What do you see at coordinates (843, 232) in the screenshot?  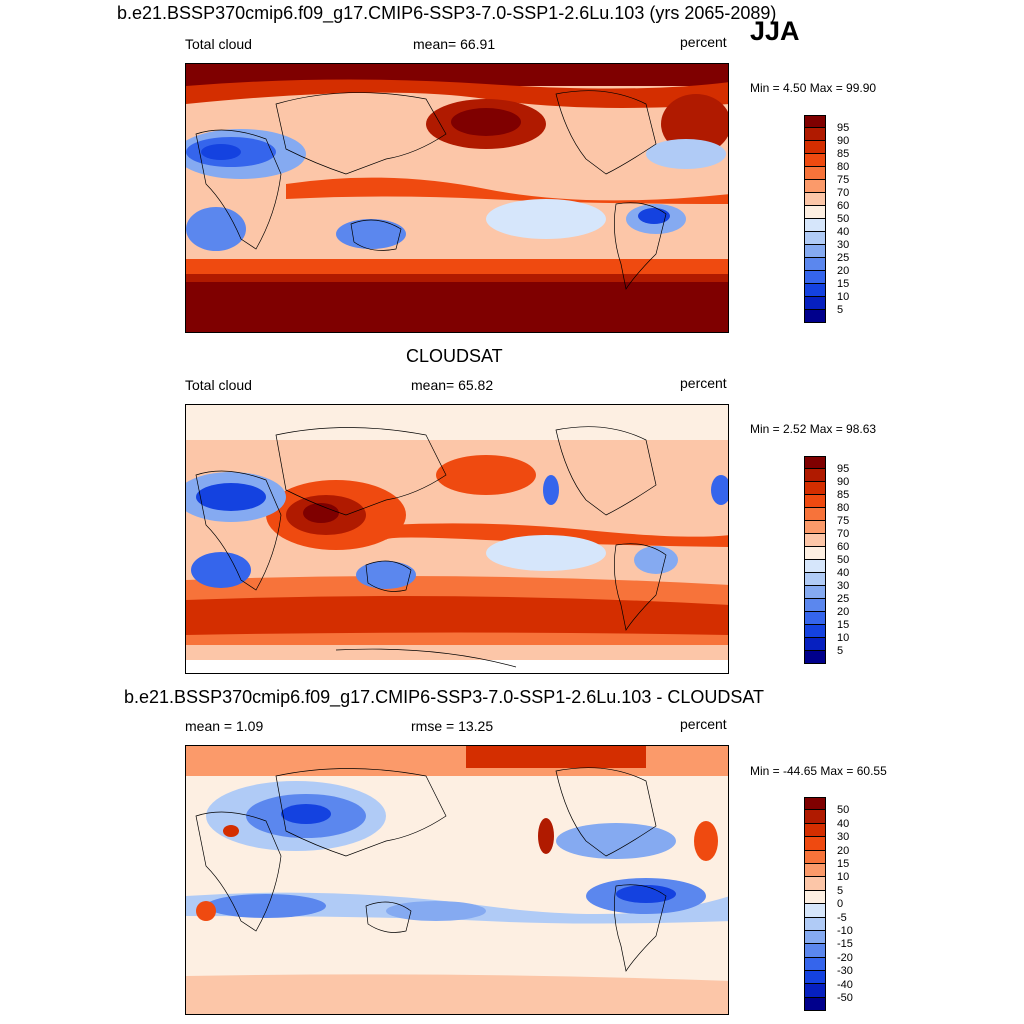 I see `panel1-colorbar-tick: 40` at bounding box center [843, 232].